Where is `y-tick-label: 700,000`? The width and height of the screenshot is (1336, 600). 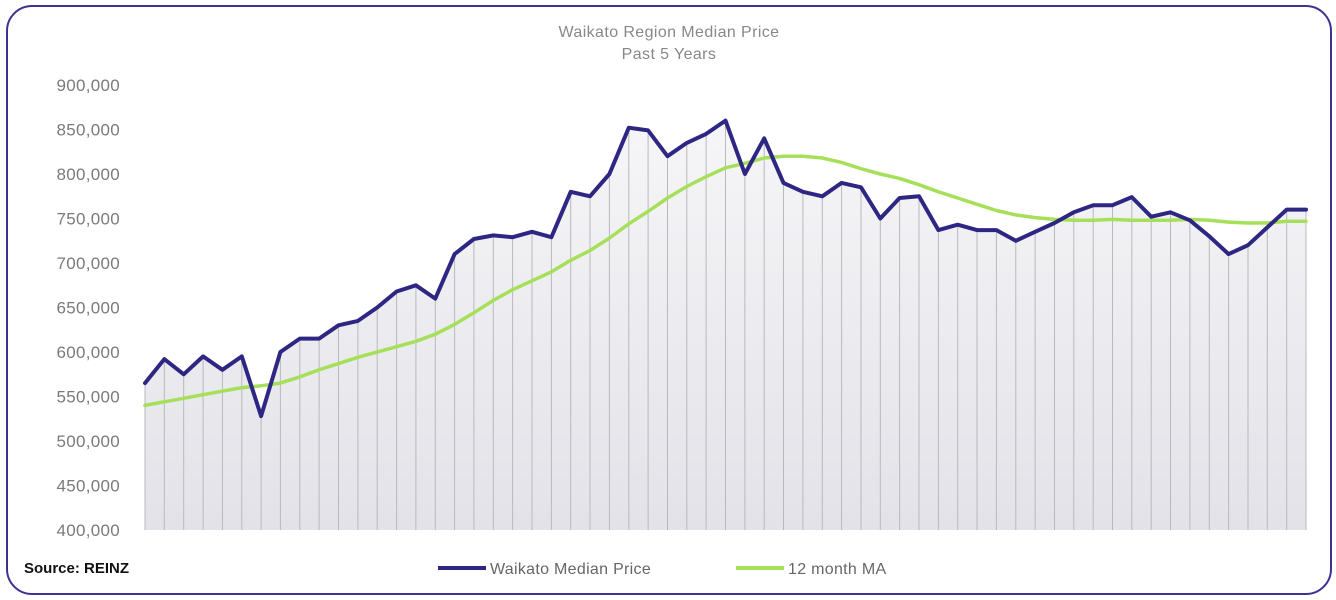
y-tick-label: 700,000 is located at coordinates (88, 263).